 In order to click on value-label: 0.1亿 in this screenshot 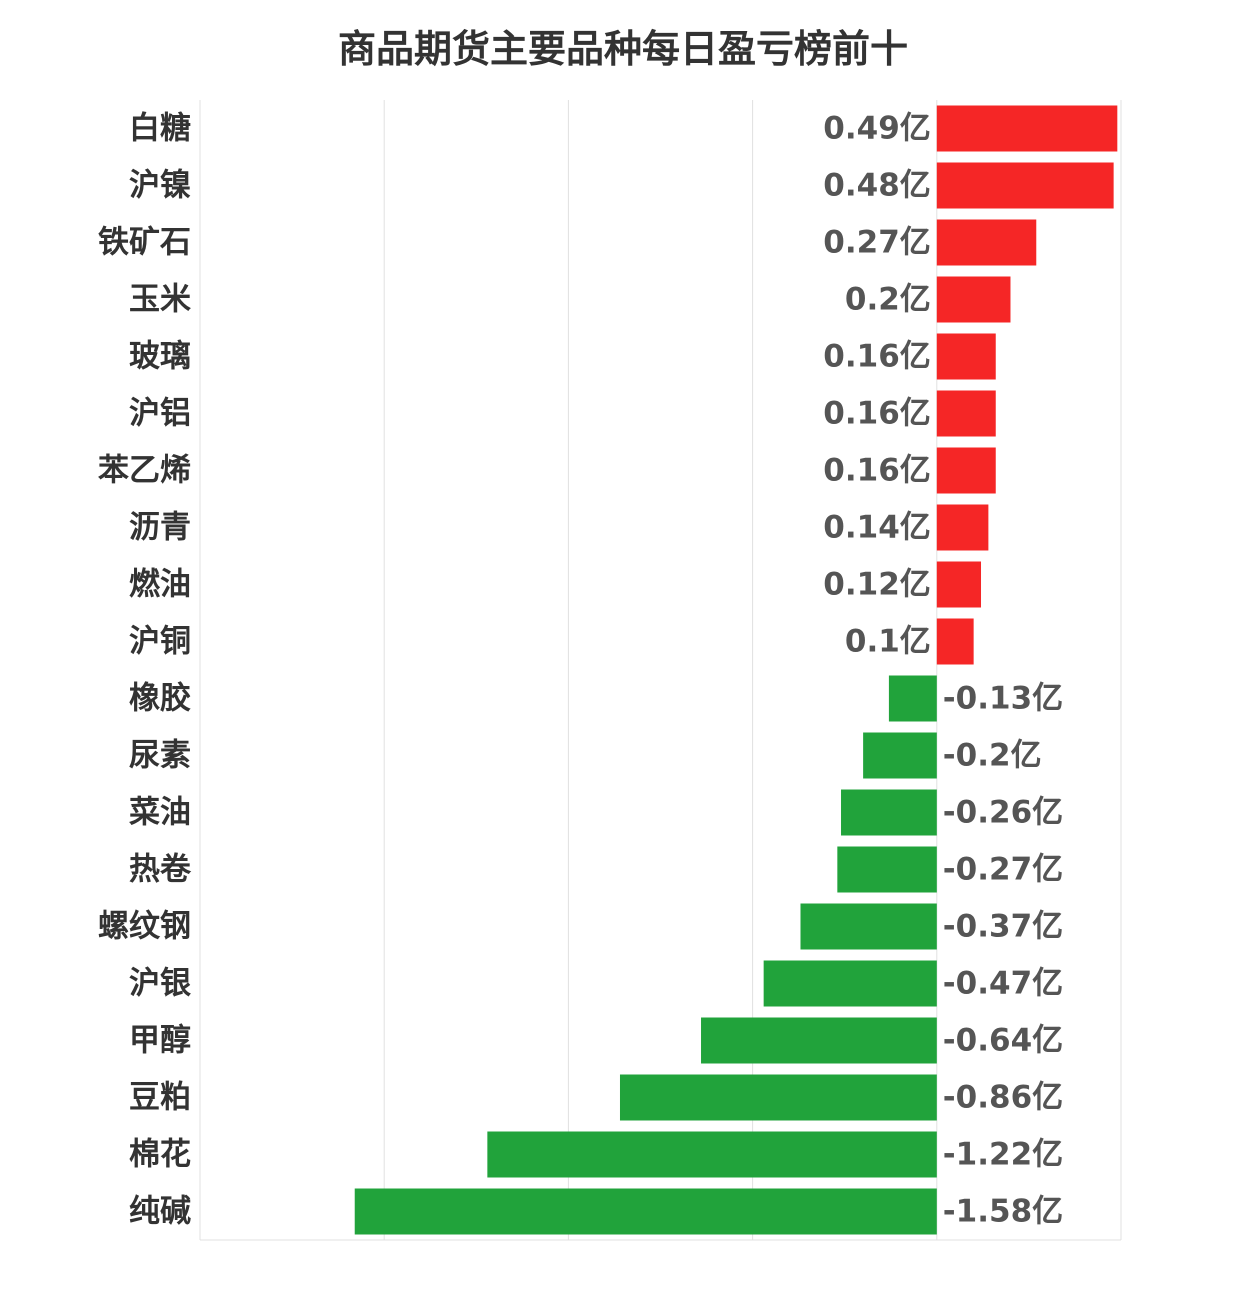, I will do `click(888, 642)`.